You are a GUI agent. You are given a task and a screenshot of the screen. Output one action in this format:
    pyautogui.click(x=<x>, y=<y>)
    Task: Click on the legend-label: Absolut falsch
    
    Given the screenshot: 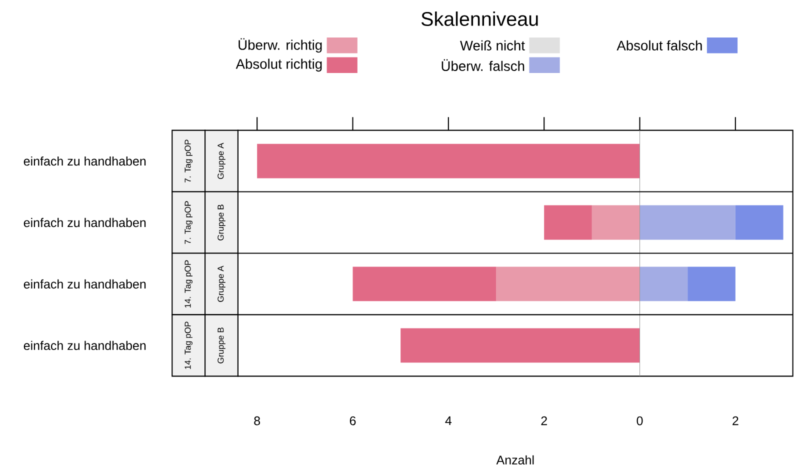 What is the action you would take?
    pyautogui.click(x=659, y=45)
    